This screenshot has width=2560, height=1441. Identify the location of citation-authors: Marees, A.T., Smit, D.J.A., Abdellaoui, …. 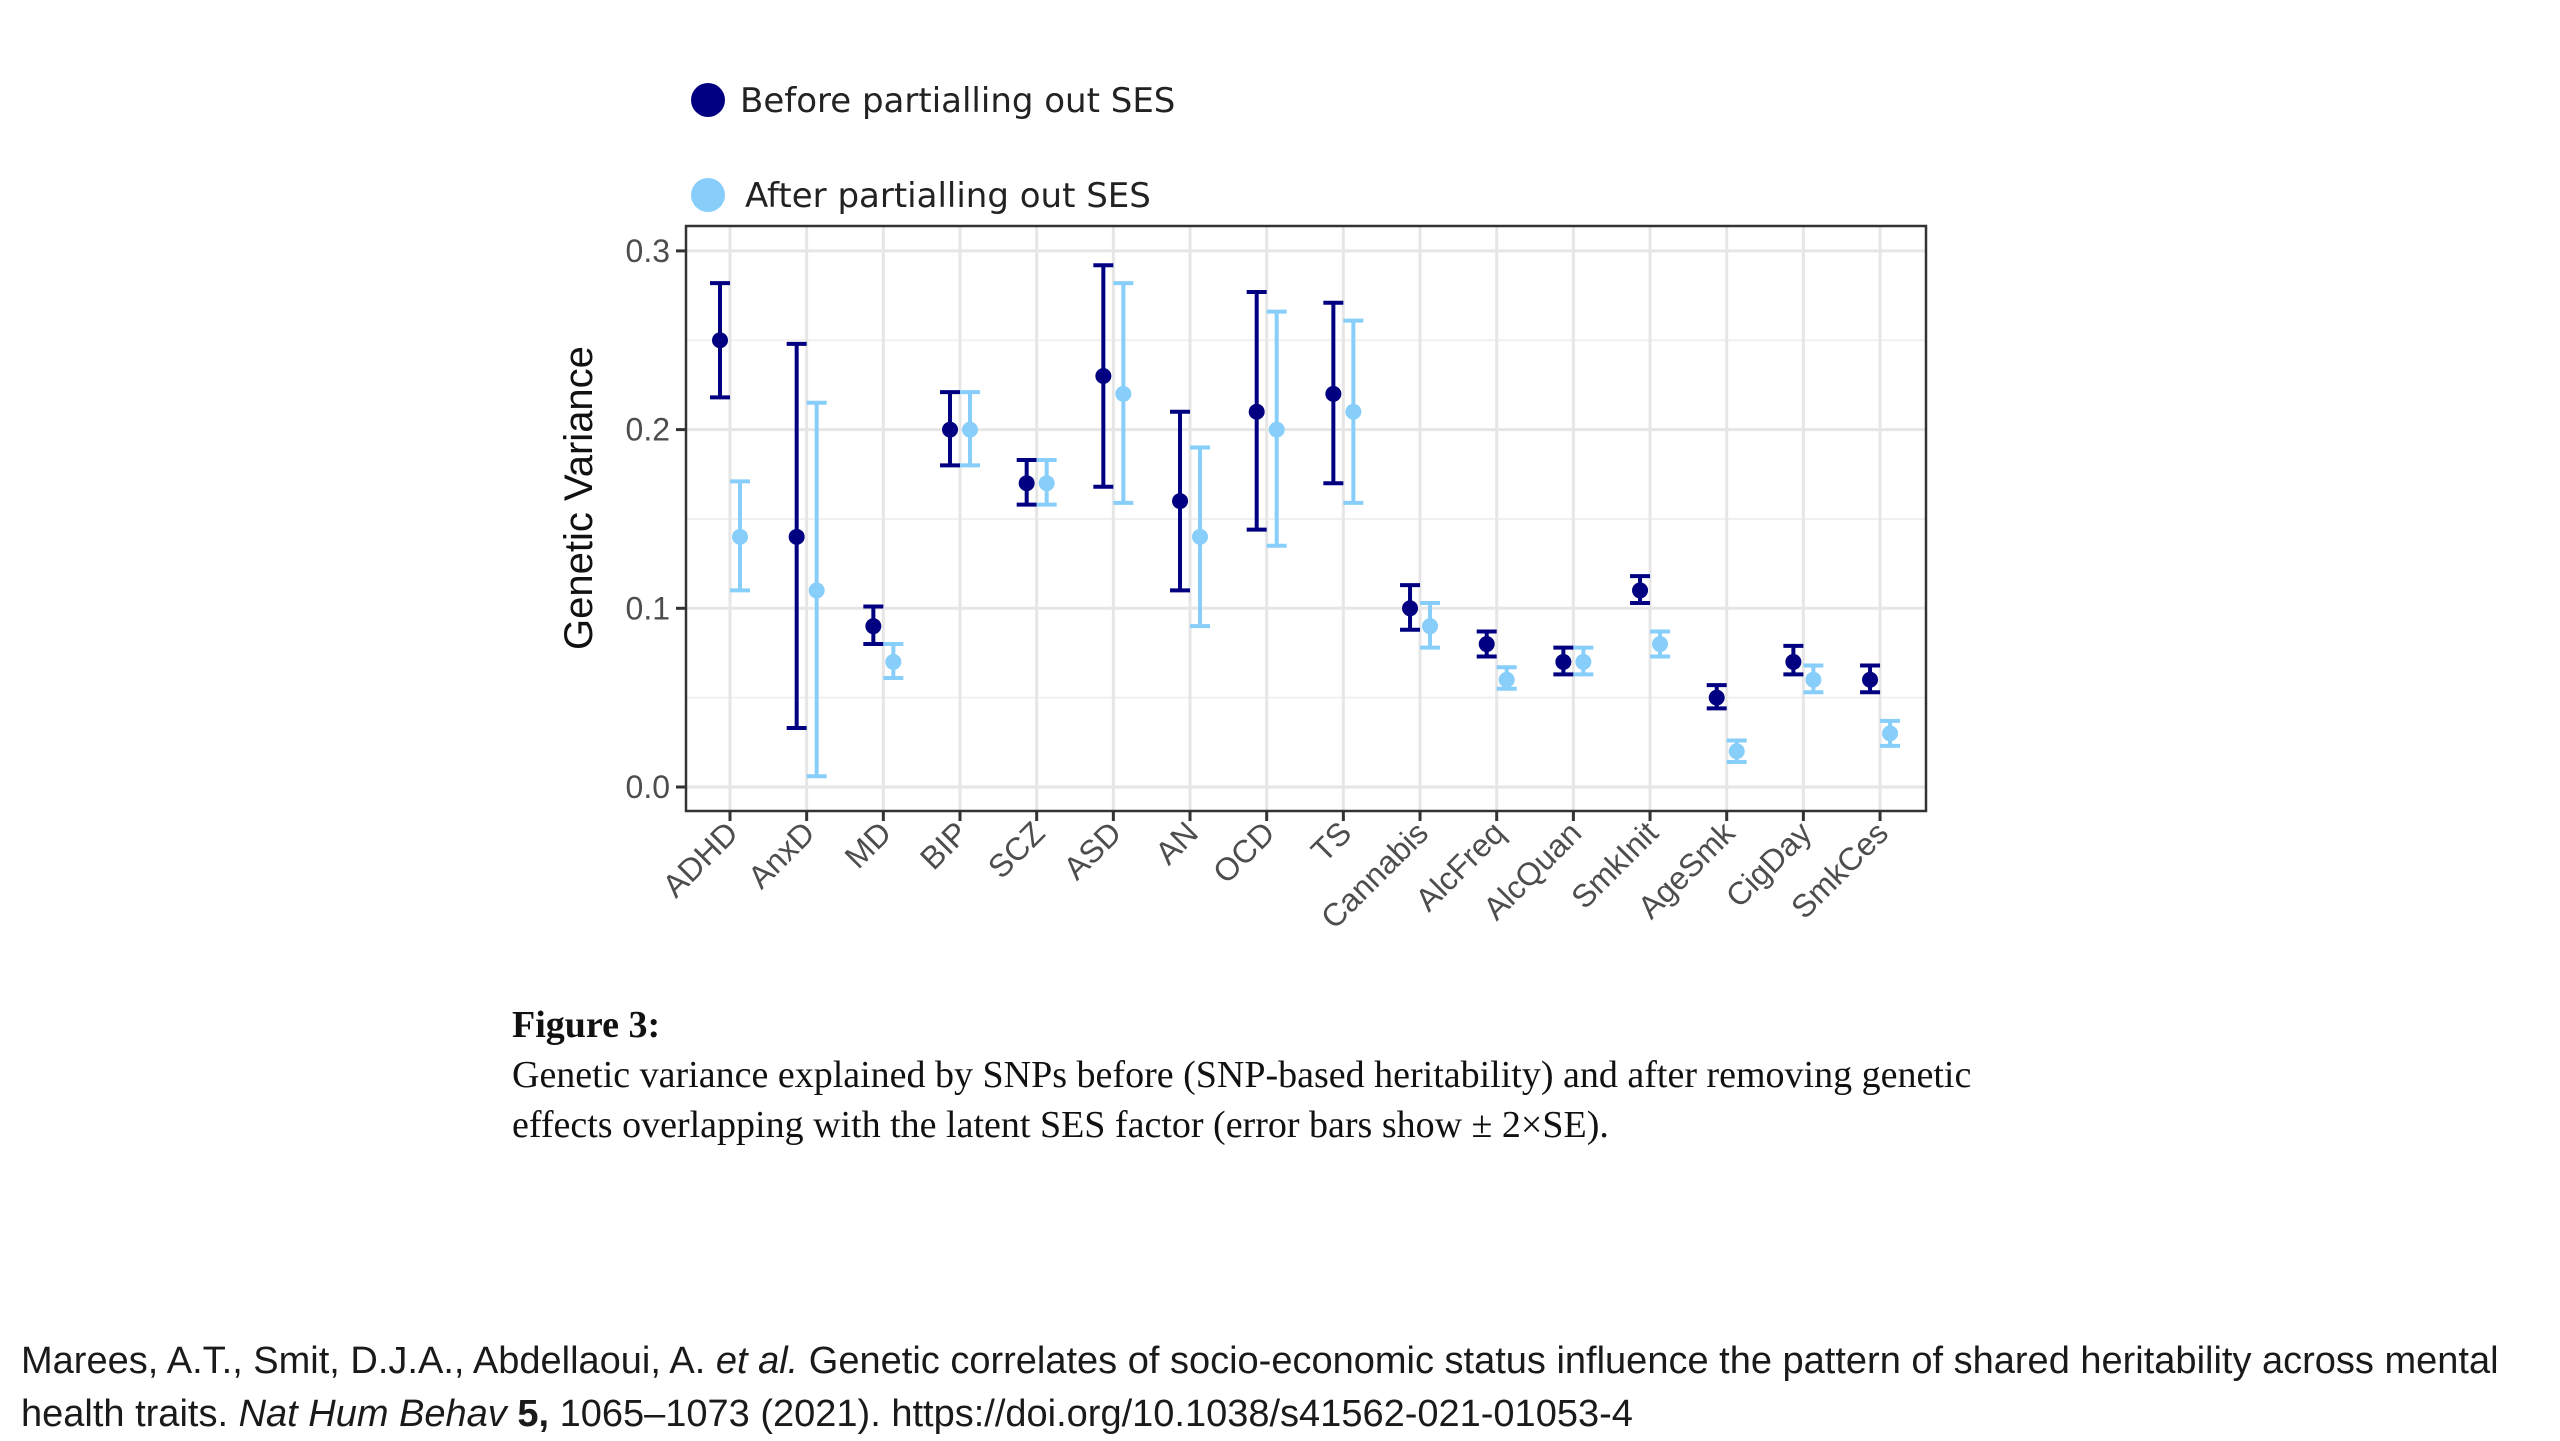
(368, 1361).